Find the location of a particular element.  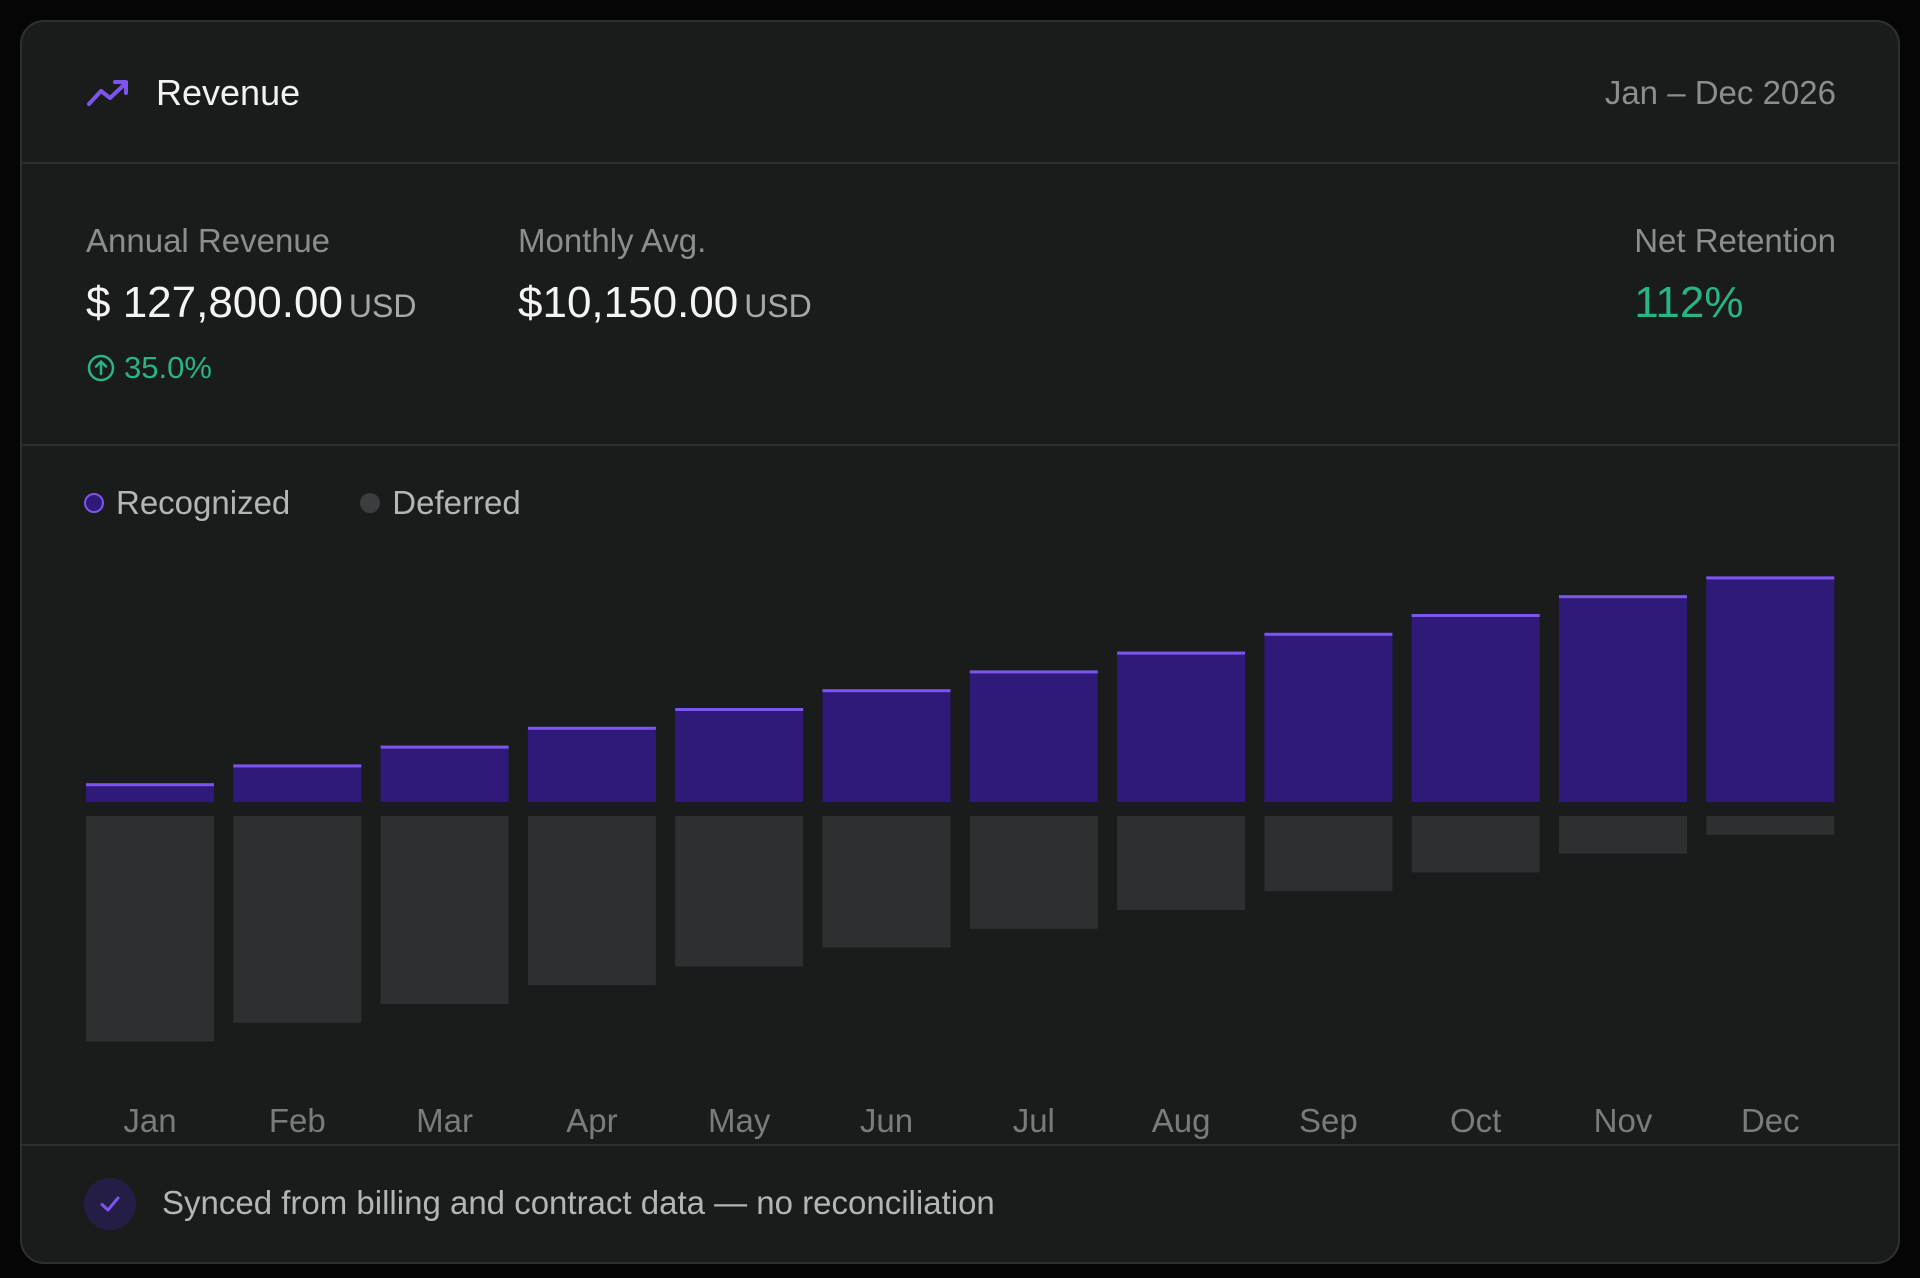

bar-deferred-feb is located at coordinates (297, 919).